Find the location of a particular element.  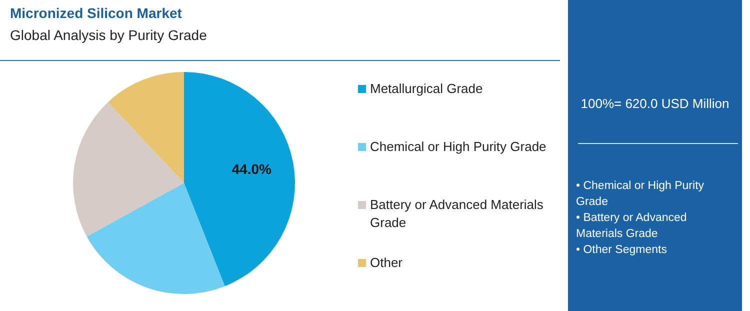

data-label: 44.0% is located at coordinates (252, 168).